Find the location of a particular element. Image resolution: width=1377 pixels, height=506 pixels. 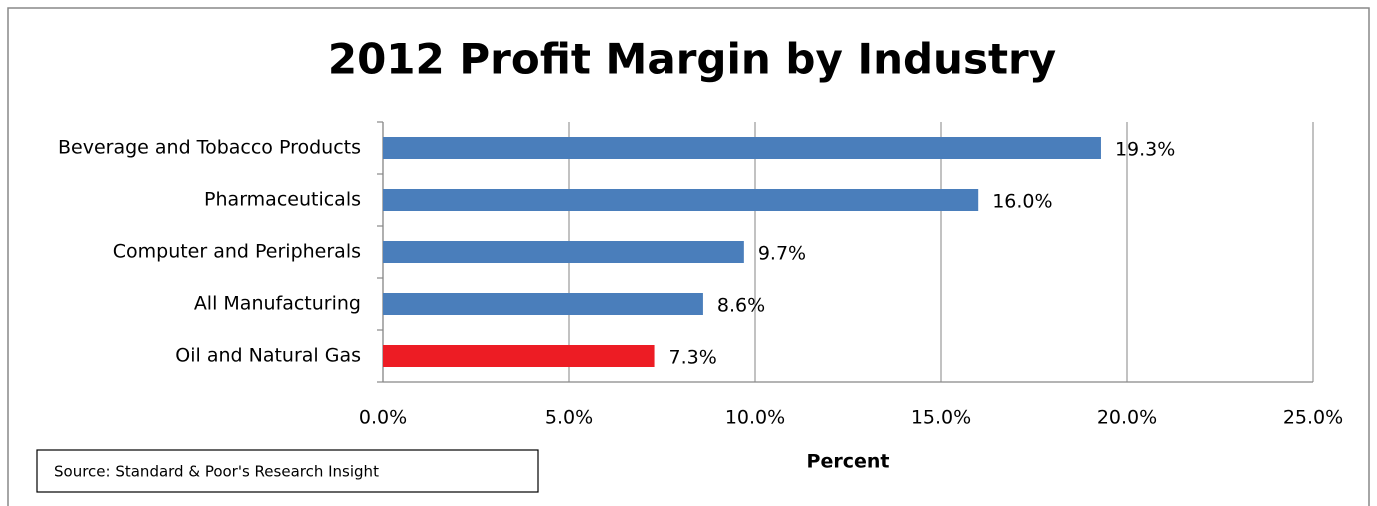

y-tick-label: Beverage and Tobacco Products is located at coordinates (209, 148).